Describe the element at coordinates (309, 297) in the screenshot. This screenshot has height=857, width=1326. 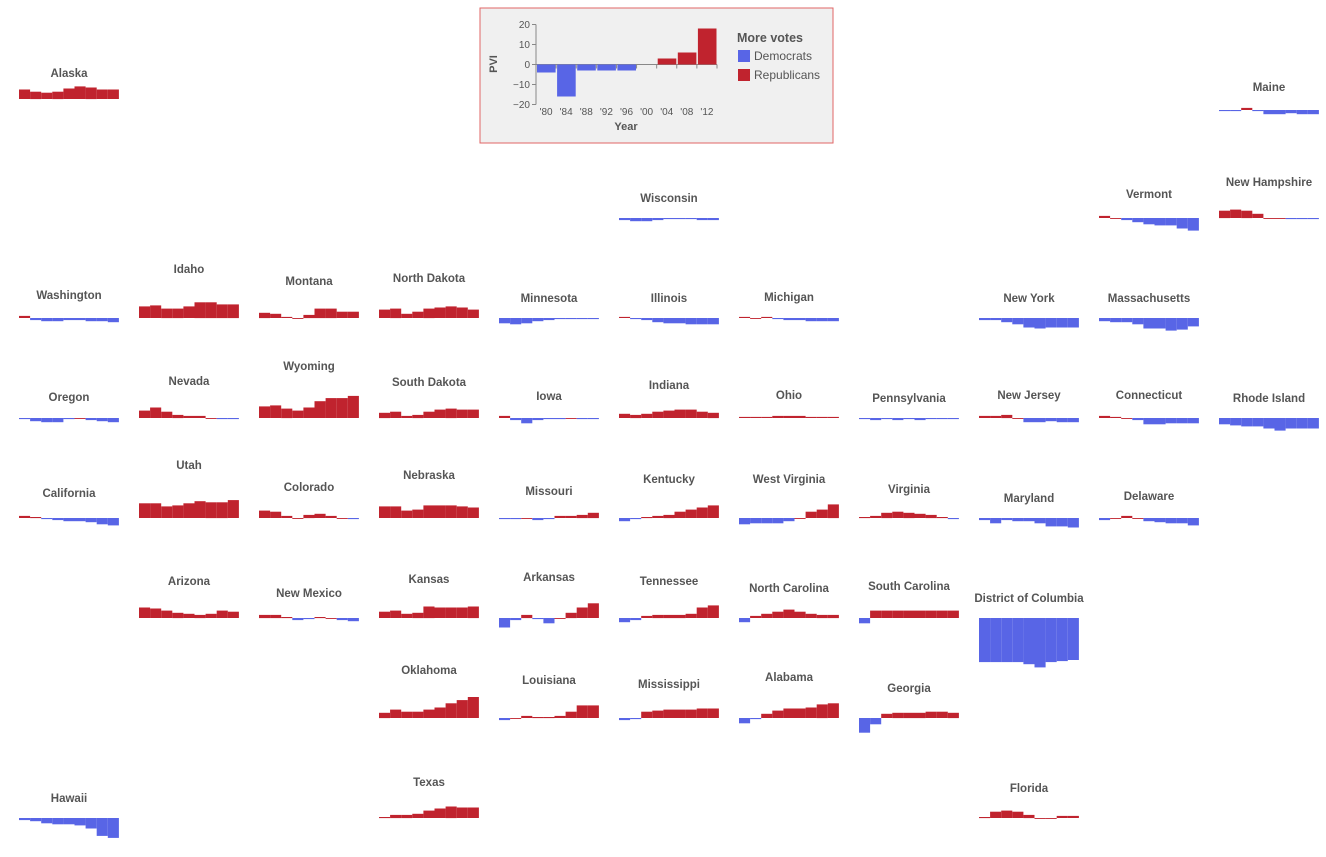
I see `state-montana: Montana` at that location.